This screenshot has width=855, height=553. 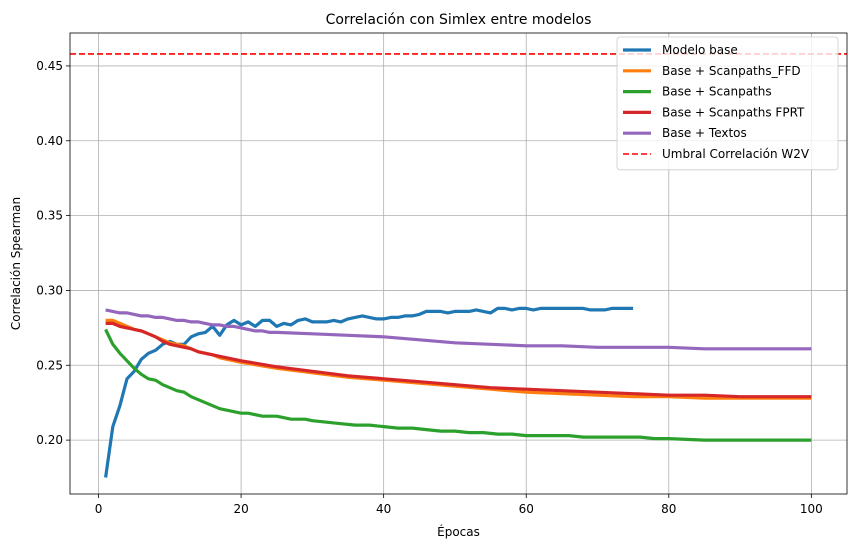 I want to click on x-tick-label: 0, so click(x=99, y=509).